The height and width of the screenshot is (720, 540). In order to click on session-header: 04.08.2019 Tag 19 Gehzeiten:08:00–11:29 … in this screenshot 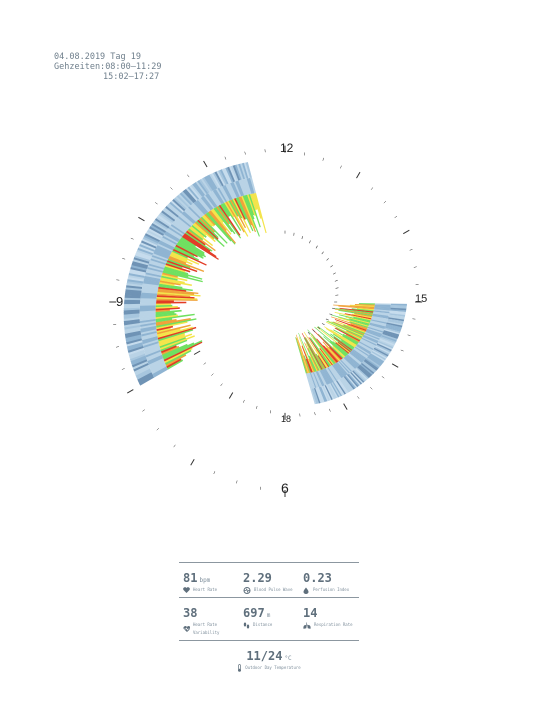, I will do `click(107, 67)`.